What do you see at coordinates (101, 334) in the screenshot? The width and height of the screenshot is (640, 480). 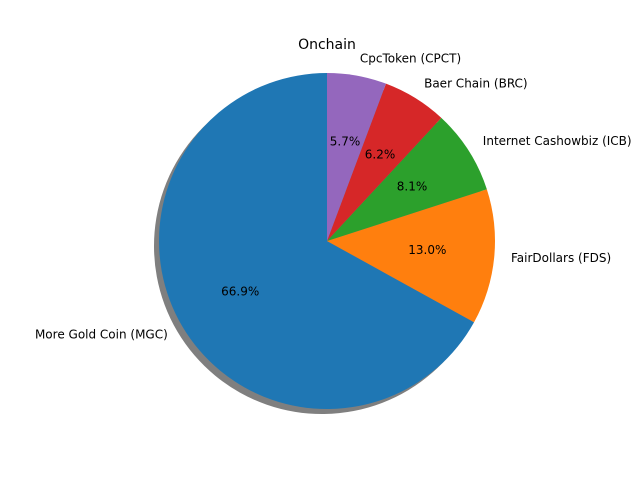 I see `slice-label: More Gold Coin (MGC)` at bounding box center [101, 334].